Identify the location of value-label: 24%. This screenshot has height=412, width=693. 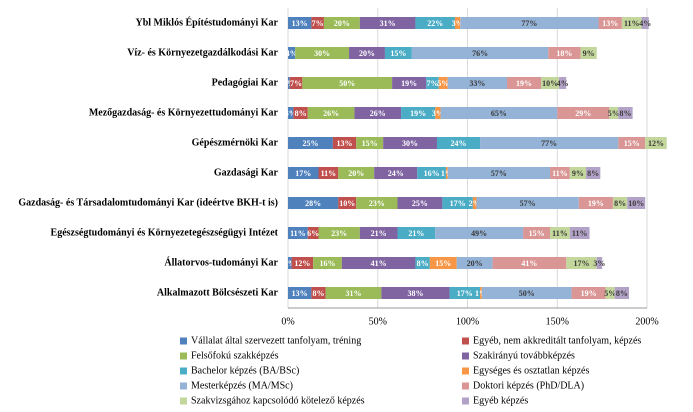
(396, 173).